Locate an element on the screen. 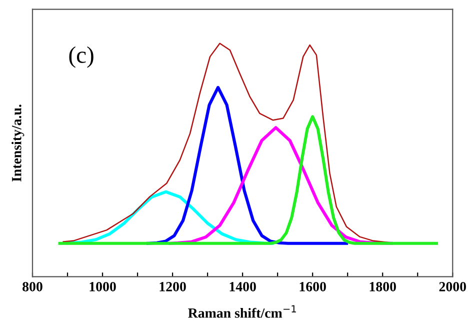 The width and height of the screenshot is (471, 333). x-tick-label: 1400 is located at coordinates (243, 287).